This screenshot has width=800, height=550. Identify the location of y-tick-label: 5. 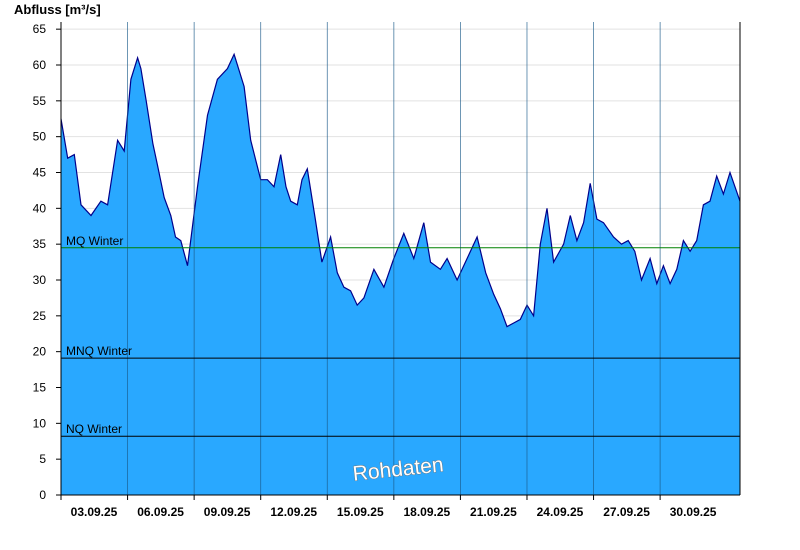
(42, 459).